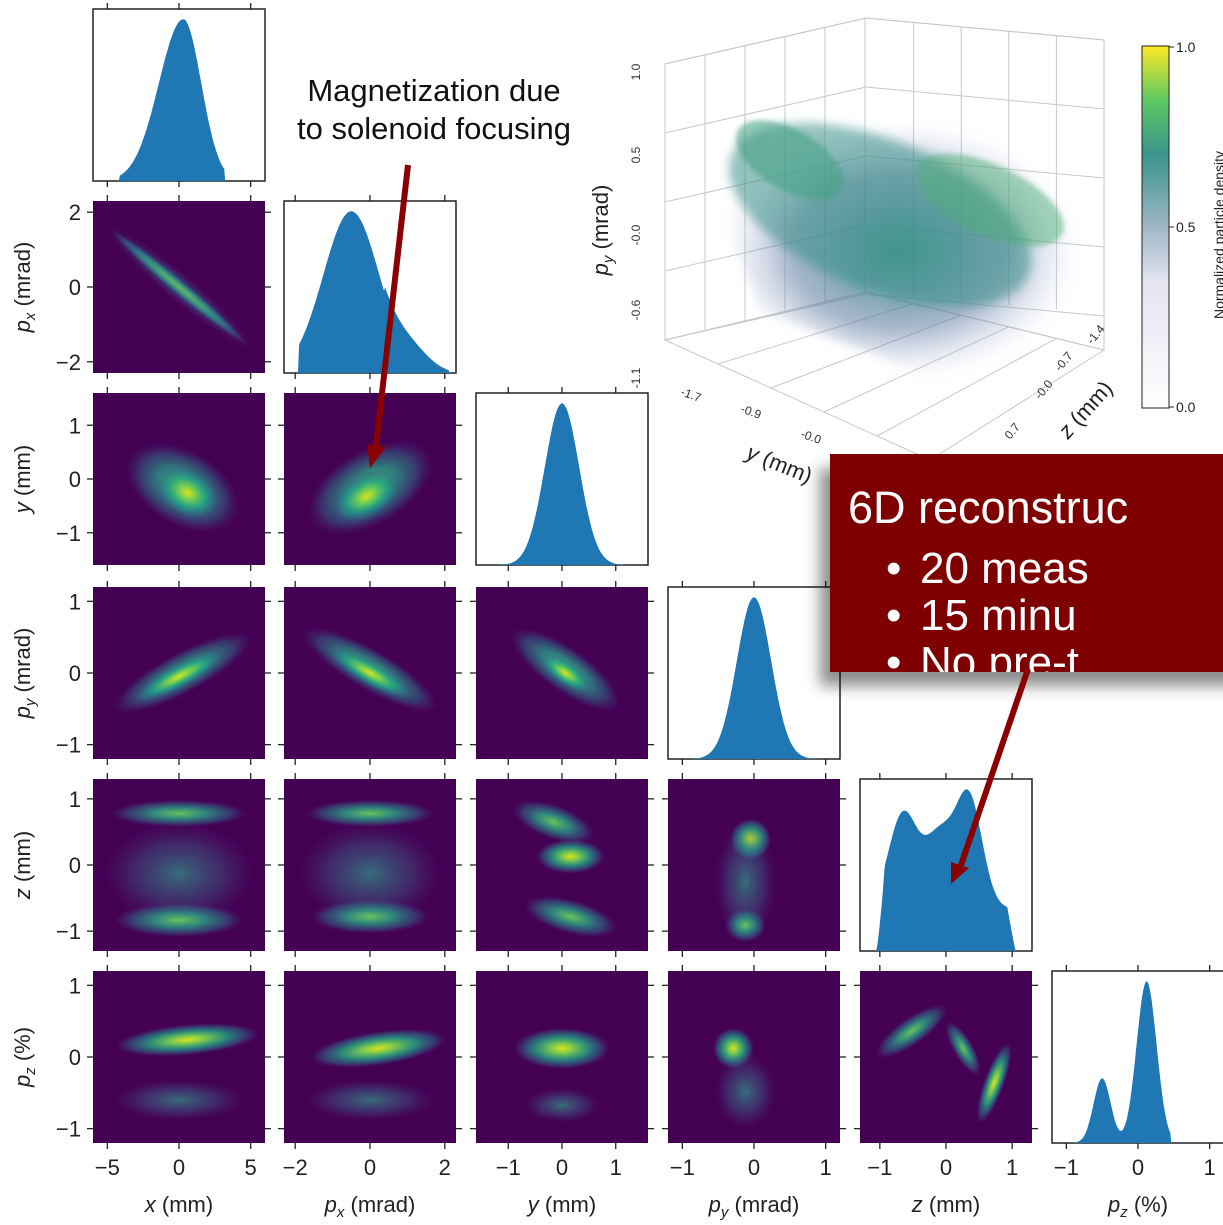 Image resolution: width=1223 pixels, height=1225 pixels. Describe the element at coordinates (636, 71) in the screenshot. I see `inset-tick-label: 1.0` at that location.